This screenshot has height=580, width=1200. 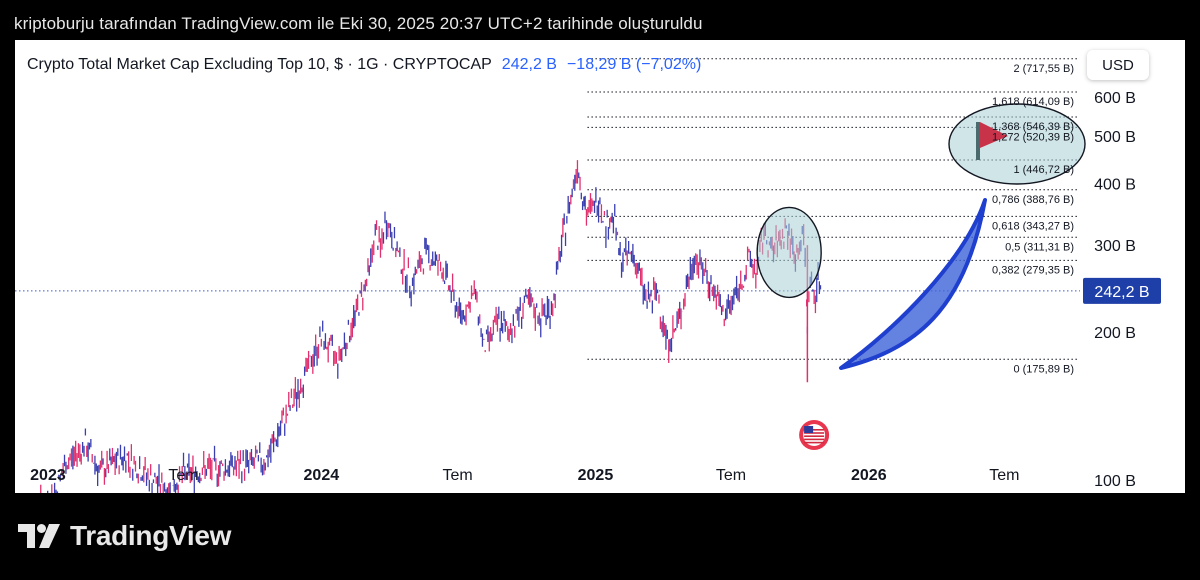 I want to click on price-tag-label: 242,2 B, so click(x=1121, y=292).